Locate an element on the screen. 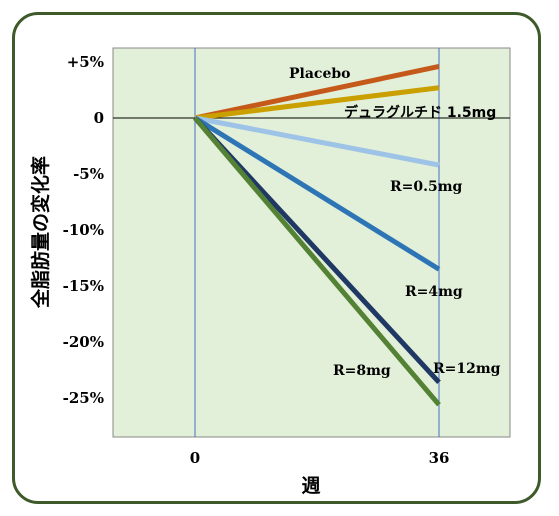 Image resolution: width=559 pixels, height=516 pixels. x-tick-label: 36 is located at coordinates (439, 458).